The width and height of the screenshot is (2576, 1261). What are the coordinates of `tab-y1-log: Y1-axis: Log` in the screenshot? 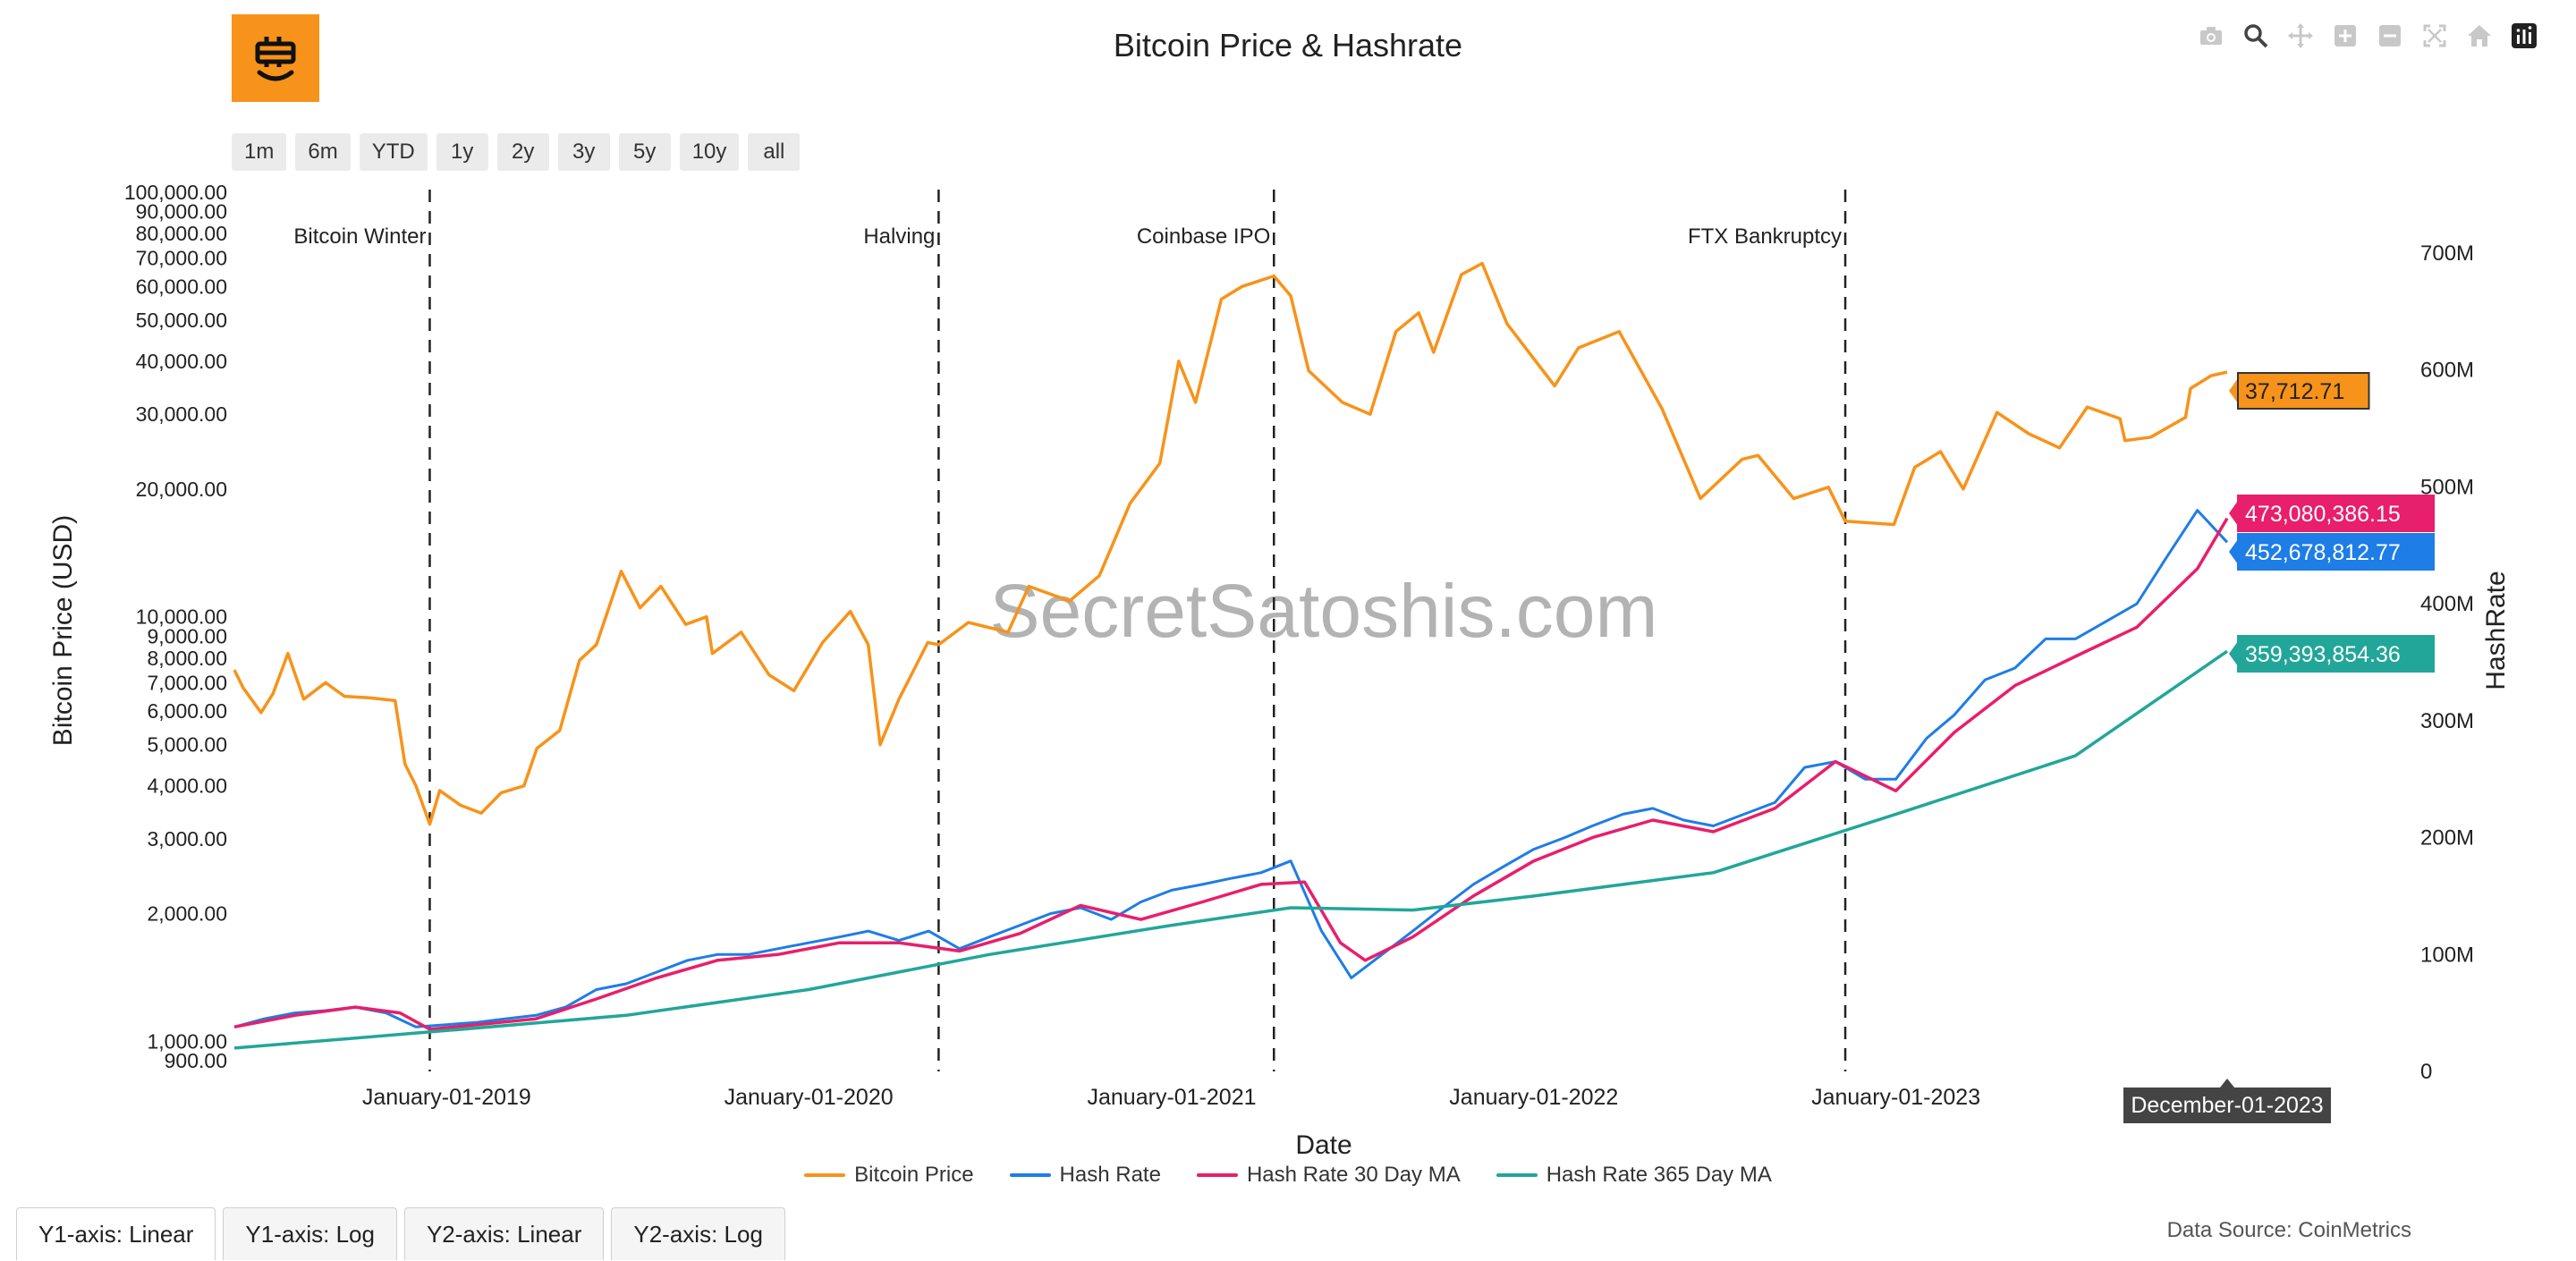 It's located at (310, 1233).